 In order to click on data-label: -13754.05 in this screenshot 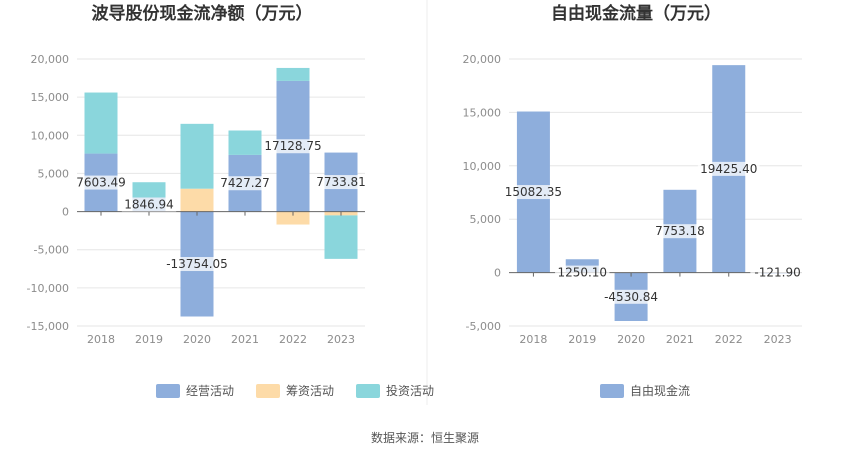, I will do `click(197, 264)`.